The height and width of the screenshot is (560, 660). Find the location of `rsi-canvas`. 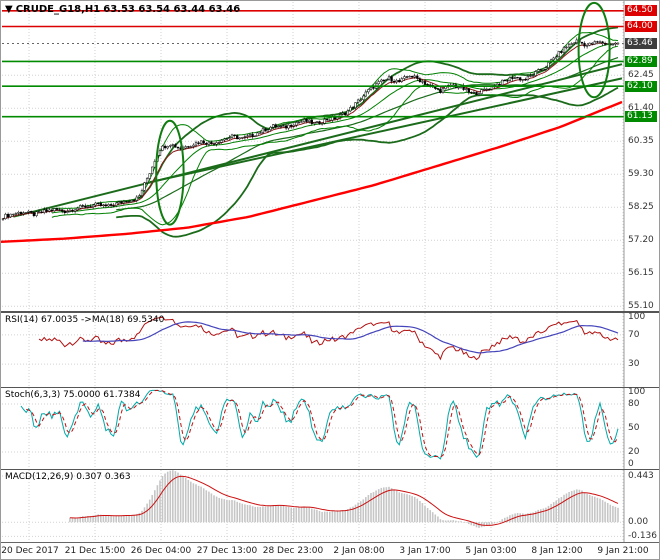

rsi-canvas is located at coordinates (330, 349).